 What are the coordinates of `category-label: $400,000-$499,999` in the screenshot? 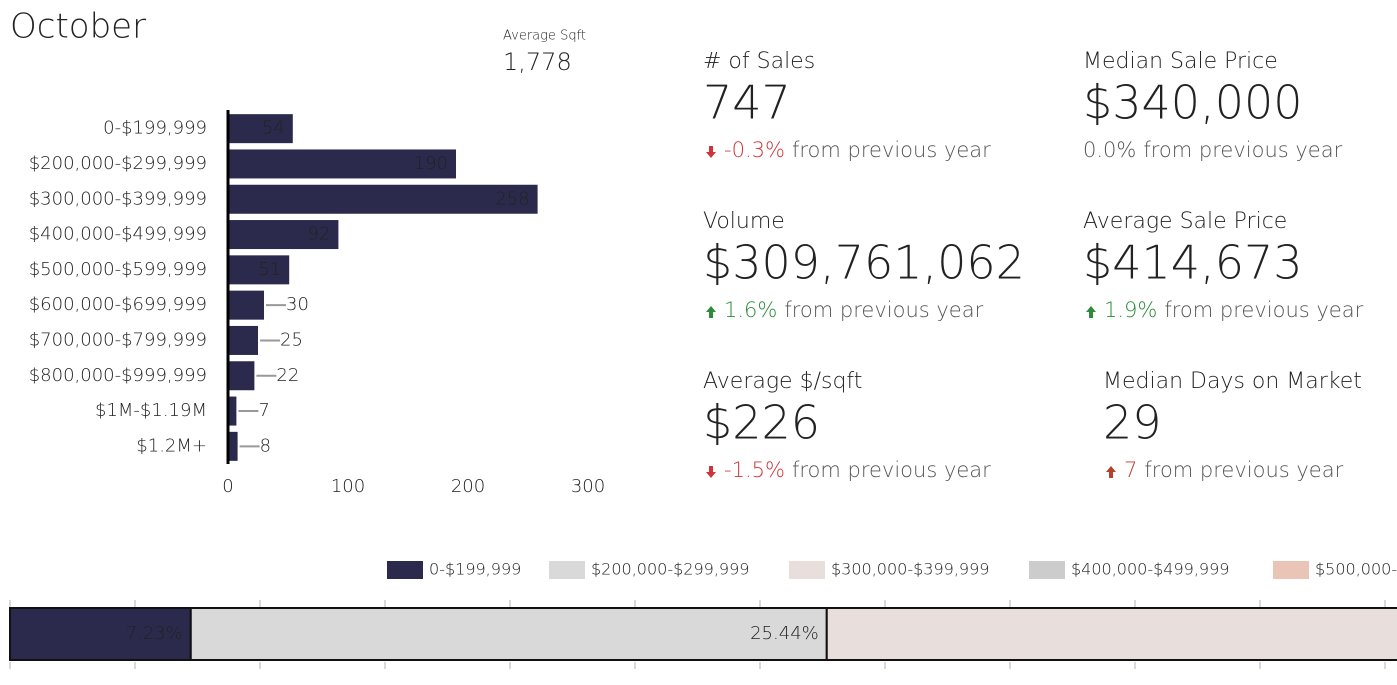 It's located at (118, 234).